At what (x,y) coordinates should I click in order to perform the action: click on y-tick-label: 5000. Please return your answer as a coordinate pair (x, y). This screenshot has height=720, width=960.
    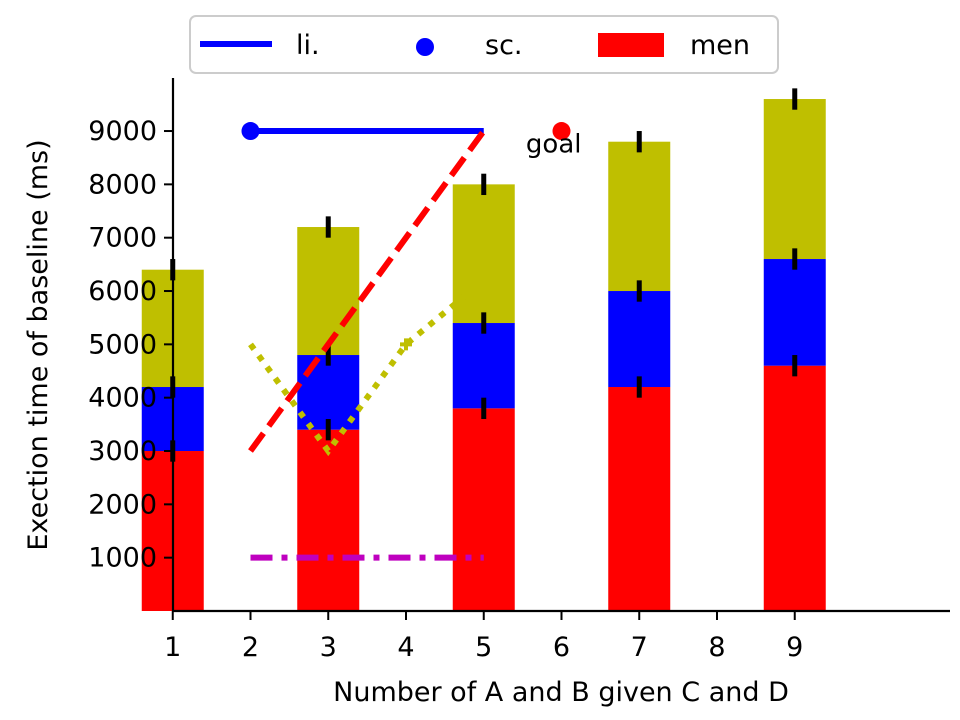
    Looking at the image, I should click on (122, 344).